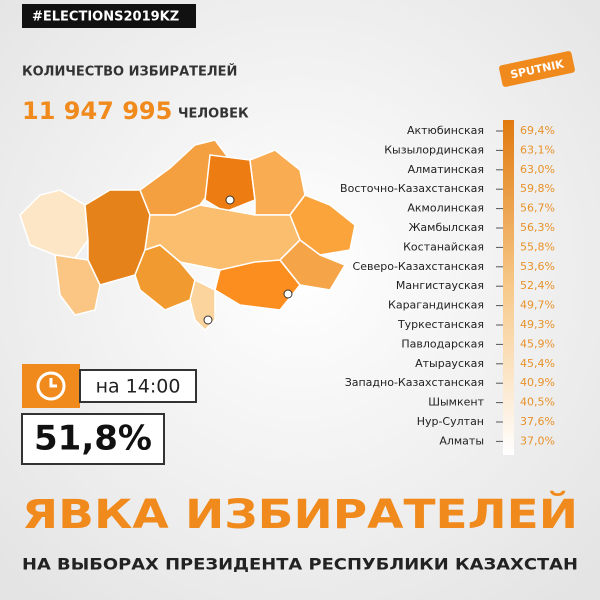 This screenshot has height=600, width=600. I want to click on region-value: 63,1%, so click(537, 149).